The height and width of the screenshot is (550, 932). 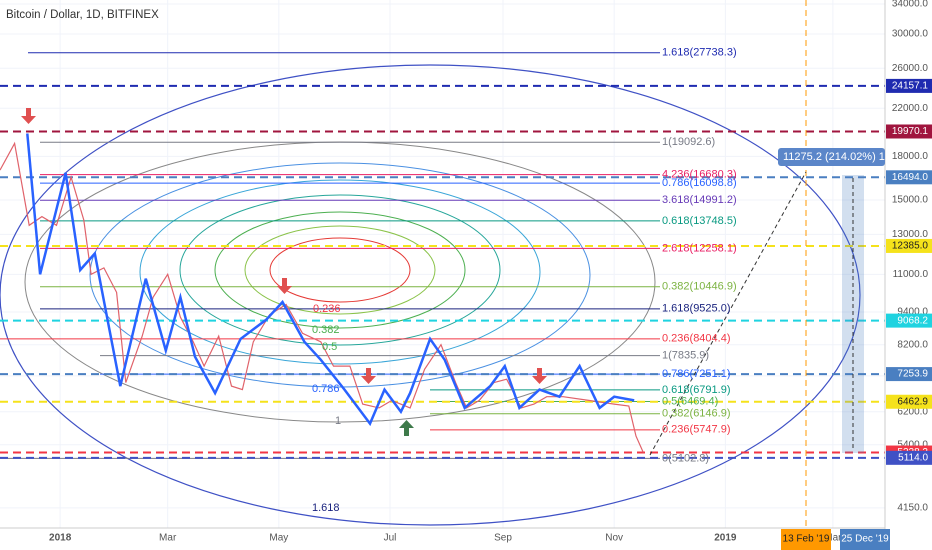 I want to click on fib-label: 0.382(10446.9), so click(x=699, y=287).